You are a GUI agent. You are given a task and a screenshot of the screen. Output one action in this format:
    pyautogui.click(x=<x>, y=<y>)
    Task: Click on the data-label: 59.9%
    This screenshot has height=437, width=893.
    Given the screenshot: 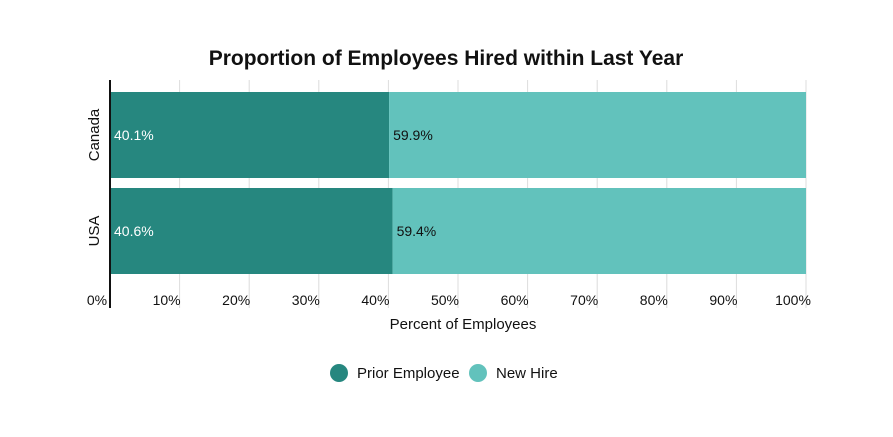 What is the action you would take?
    pyautogui.click(x=413, y=135)
    